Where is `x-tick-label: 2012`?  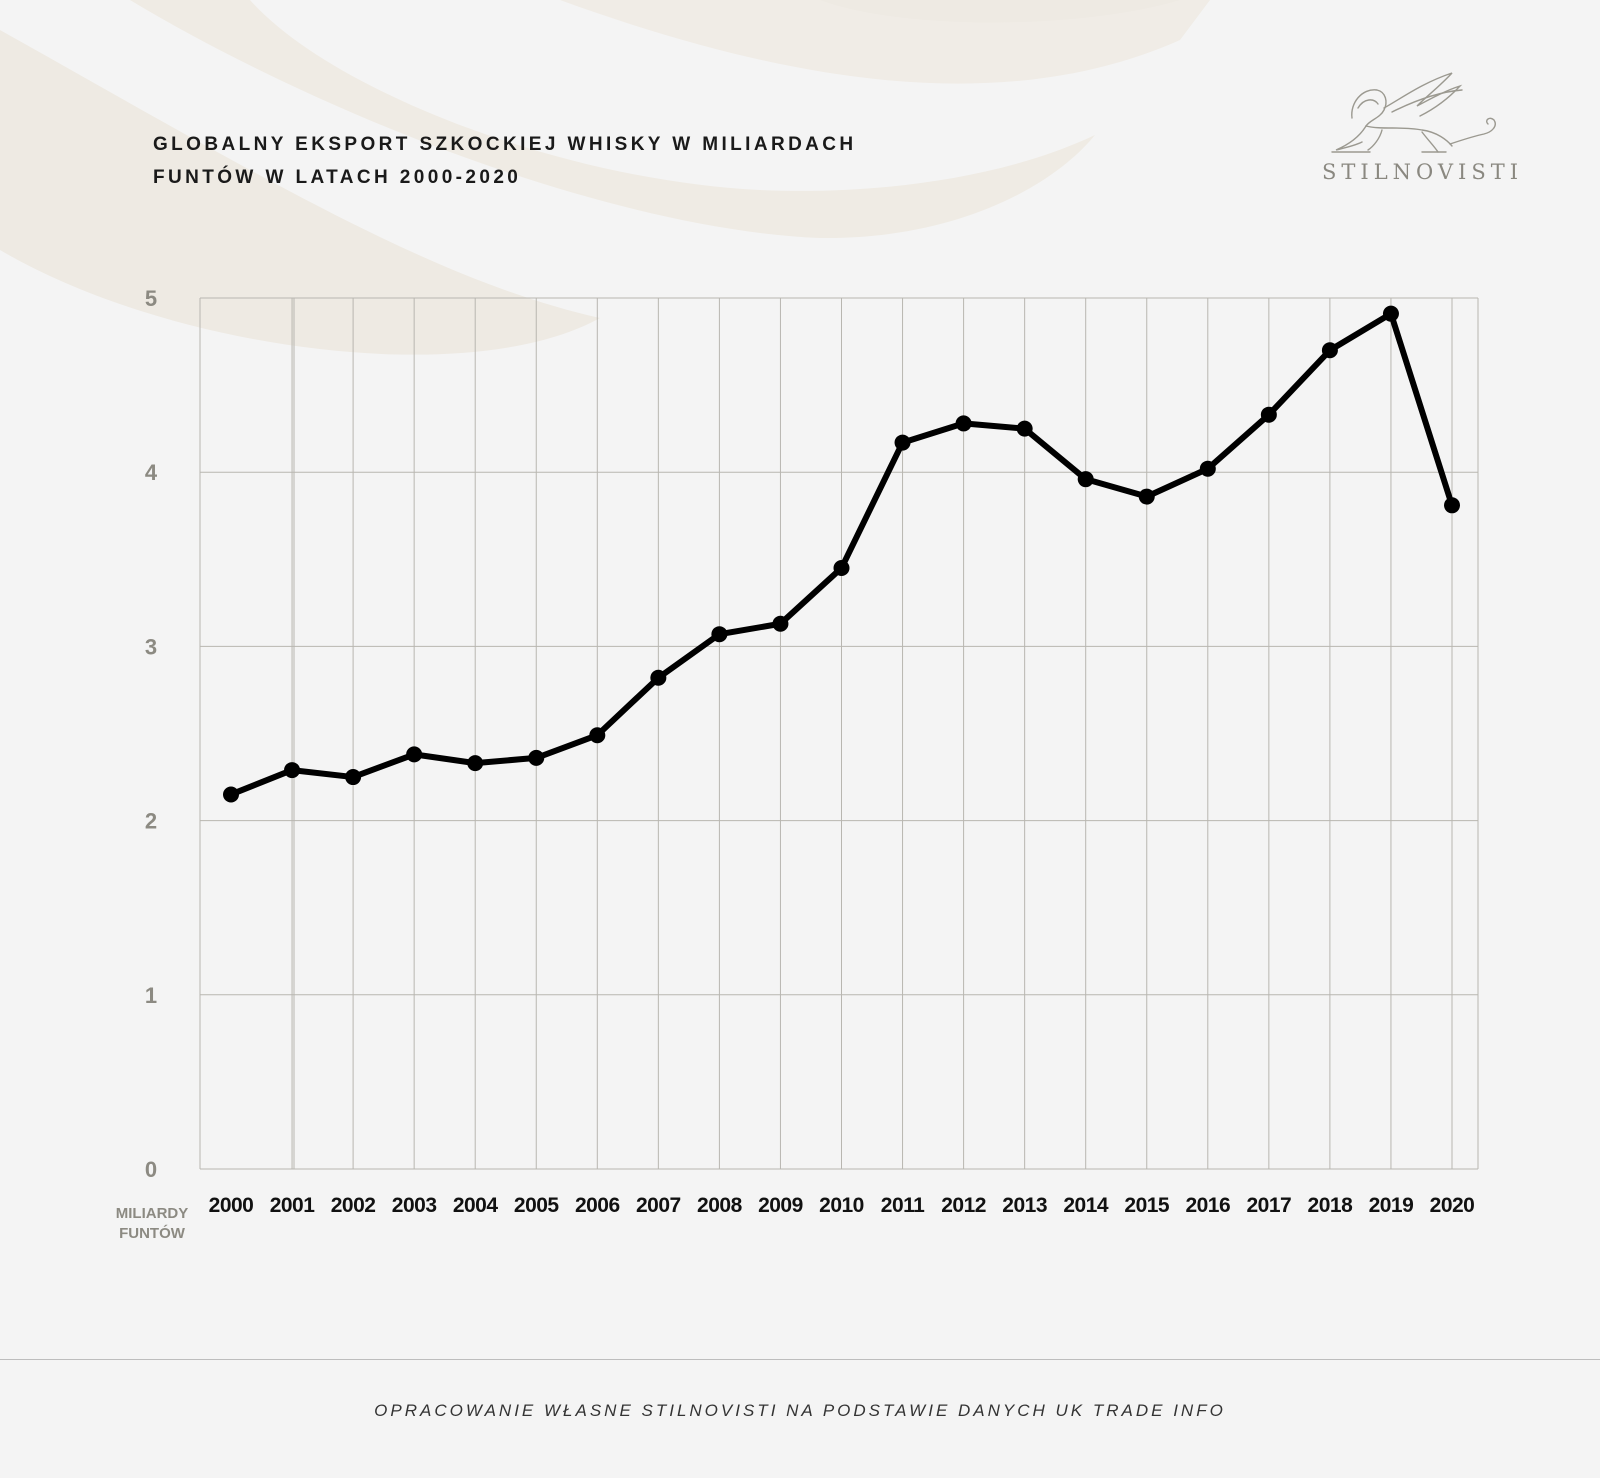
x-tick-label: 2012 is located at coordinates (963, 1205).